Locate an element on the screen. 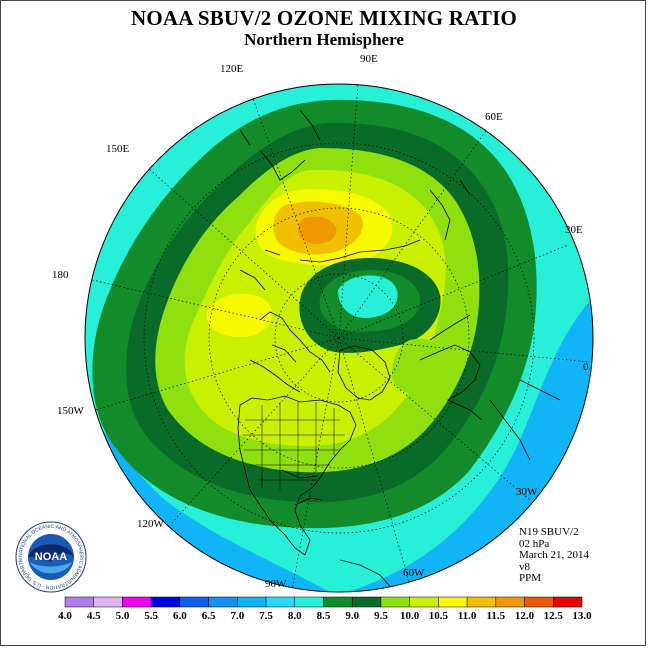 This screenshot has height=648, width=648. asia-coast is located at coordinates (355, 175).